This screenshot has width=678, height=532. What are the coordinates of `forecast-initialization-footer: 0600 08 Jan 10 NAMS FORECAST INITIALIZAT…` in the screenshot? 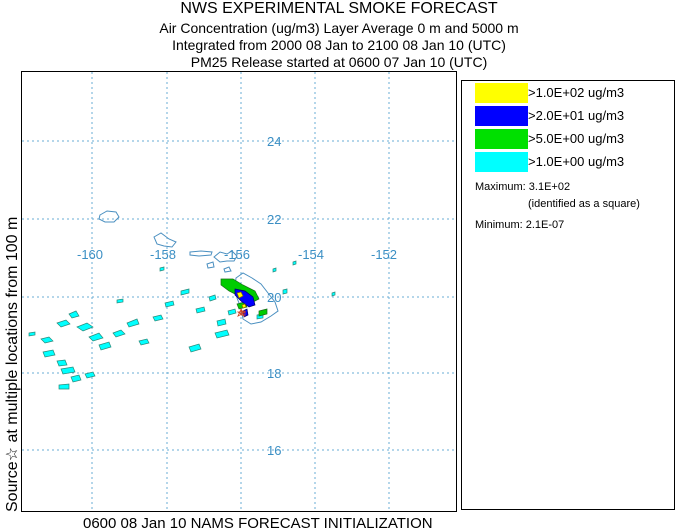 It's located at (258, 523).